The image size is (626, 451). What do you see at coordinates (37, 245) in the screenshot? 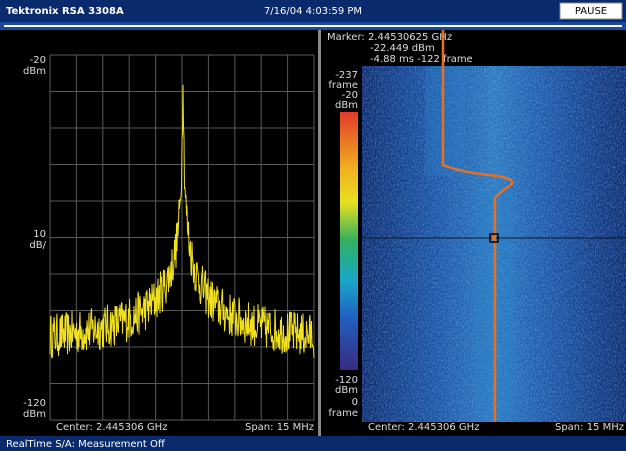
I see `scale-unit: dB/` at bounding box center [37, 245].